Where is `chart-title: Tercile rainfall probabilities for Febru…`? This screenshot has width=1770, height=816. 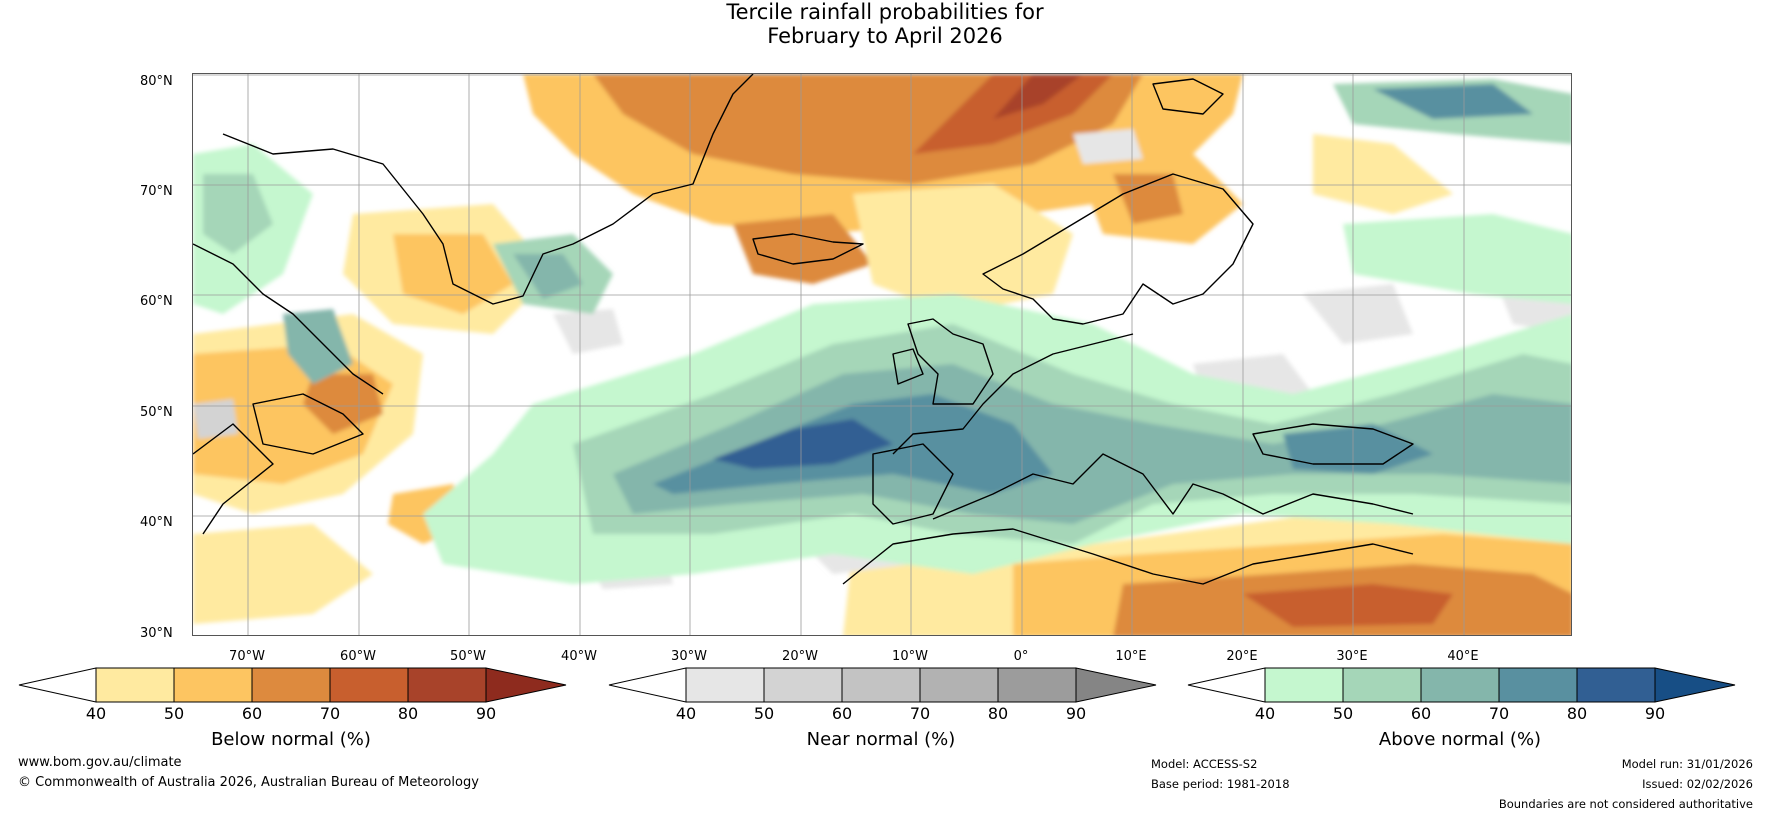
chart-title: Tercile rainfall probabilities for Febru… is located at coordinates (885, 24).